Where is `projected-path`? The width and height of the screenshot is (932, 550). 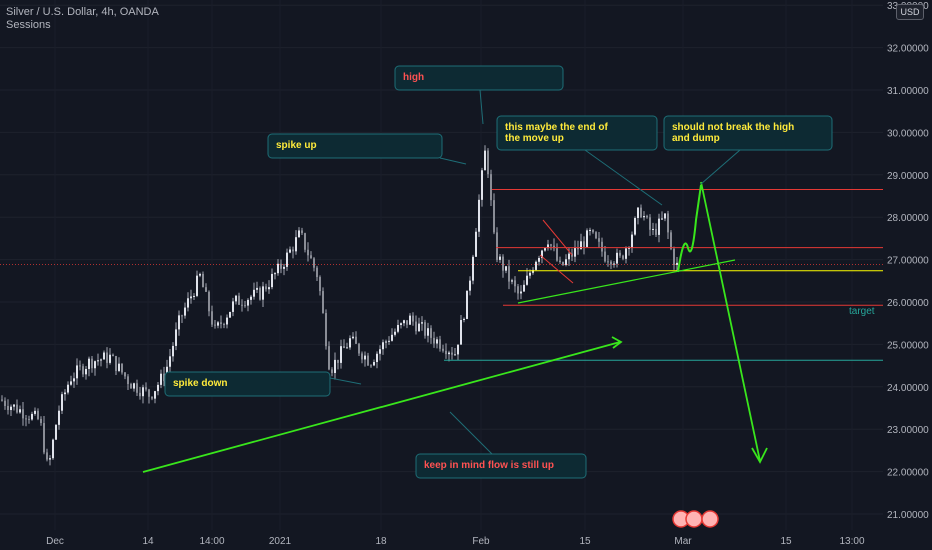 projected-path is located at coordinates (689, 228).